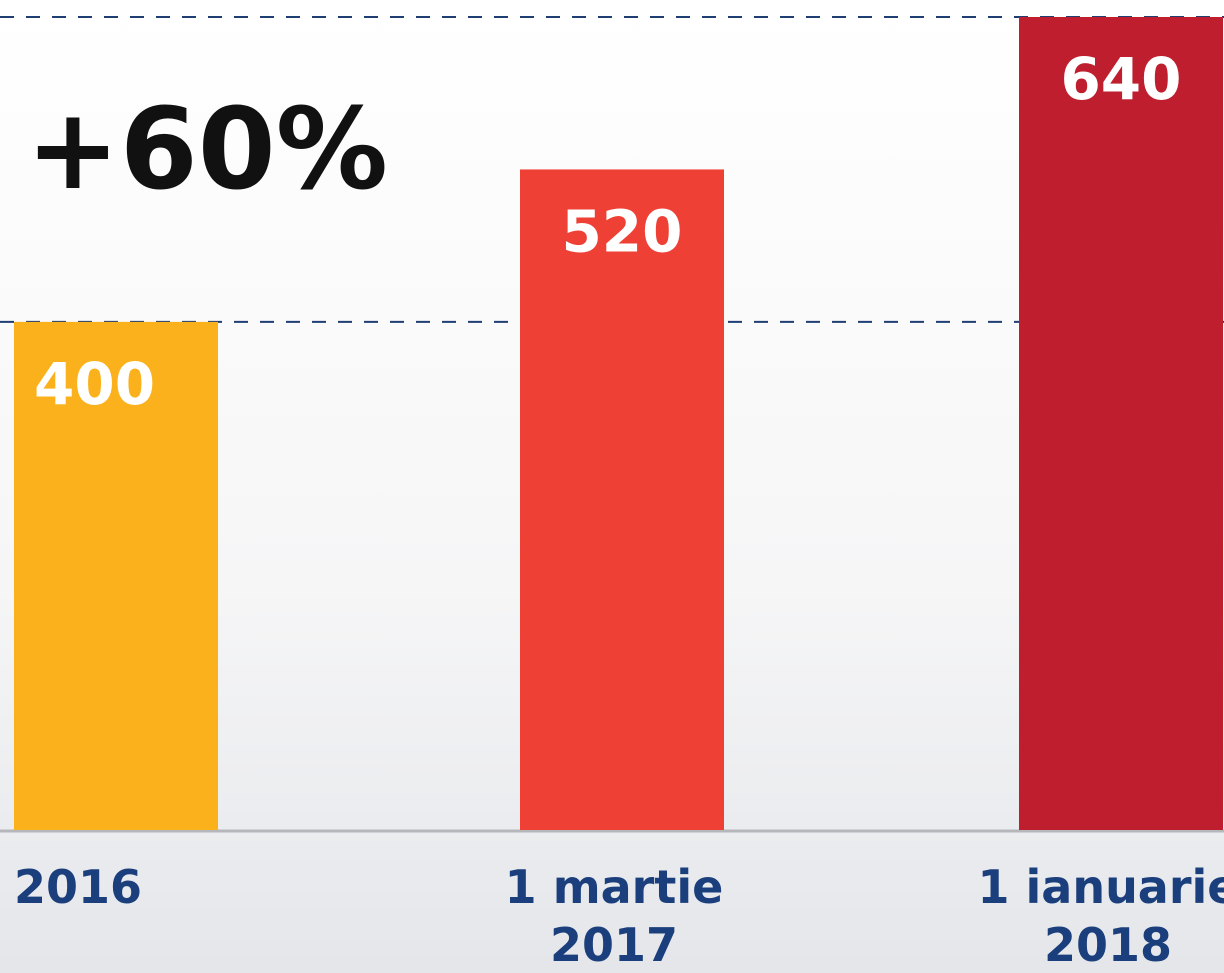  Describe the element at coordinates (78, 887) in the screenshot. I see `x-tick-label: 2016` at that location.